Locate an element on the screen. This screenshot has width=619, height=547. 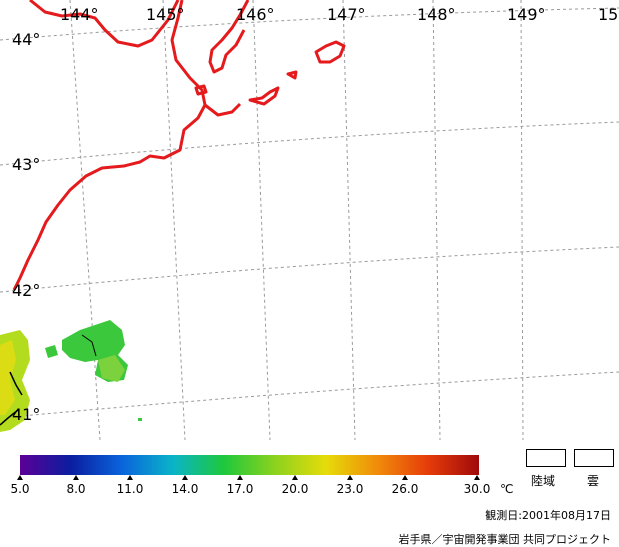
lon-label-149: 149° is located at coordinates (526, 14).